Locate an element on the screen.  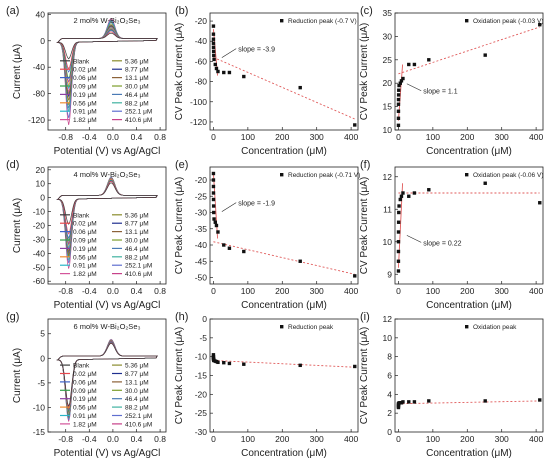
legend-entry: 0.02 μM is located at coordinates (85, 374).